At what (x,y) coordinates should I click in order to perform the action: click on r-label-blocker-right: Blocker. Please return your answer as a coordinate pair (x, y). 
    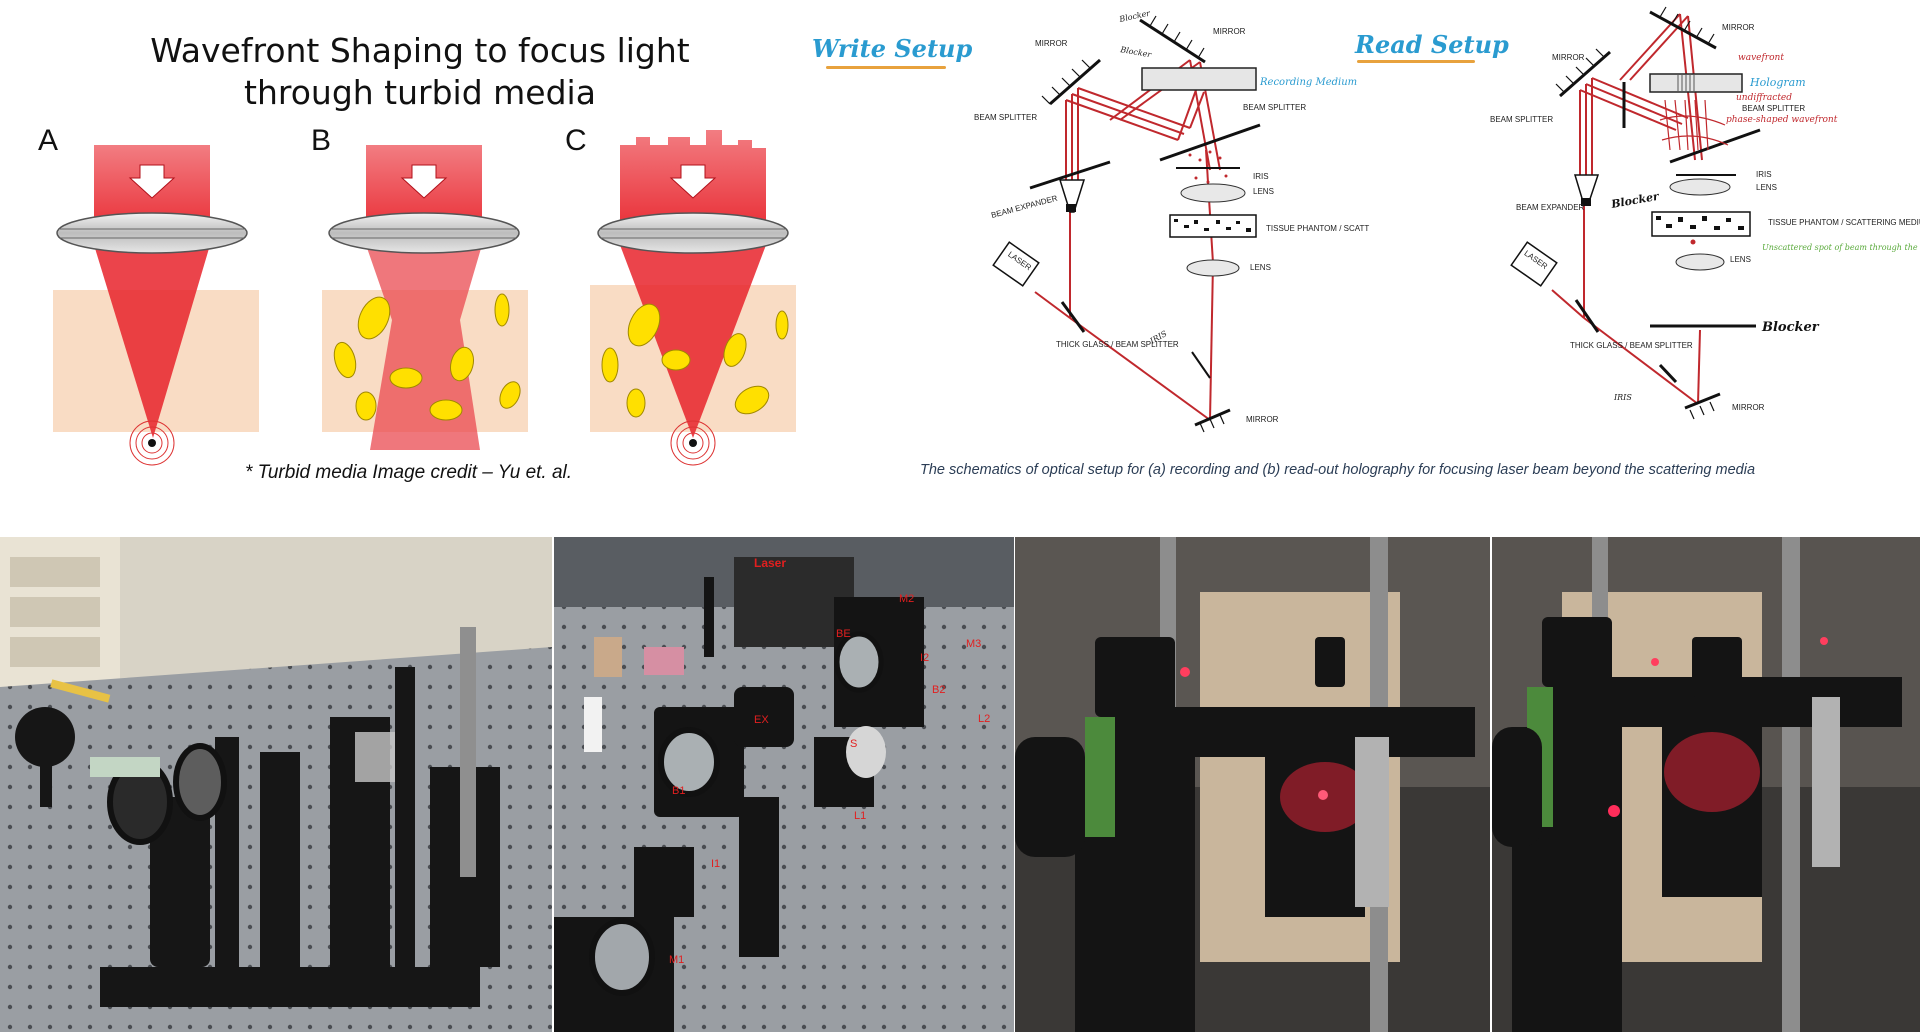
    Looking at the image, I should click on (1790, 327).